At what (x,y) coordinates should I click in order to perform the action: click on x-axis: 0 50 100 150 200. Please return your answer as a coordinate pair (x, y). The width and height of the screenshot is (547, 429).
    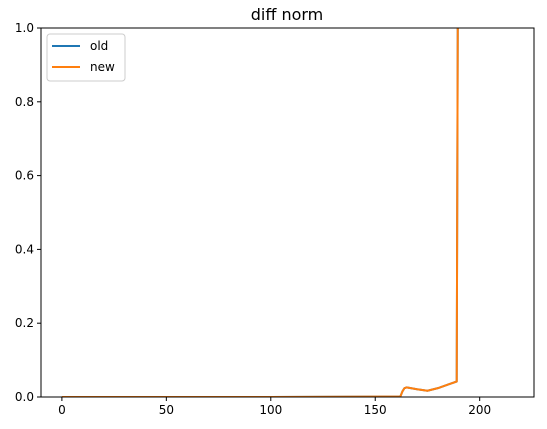
    Looking at the image, I should click on (274, 407).